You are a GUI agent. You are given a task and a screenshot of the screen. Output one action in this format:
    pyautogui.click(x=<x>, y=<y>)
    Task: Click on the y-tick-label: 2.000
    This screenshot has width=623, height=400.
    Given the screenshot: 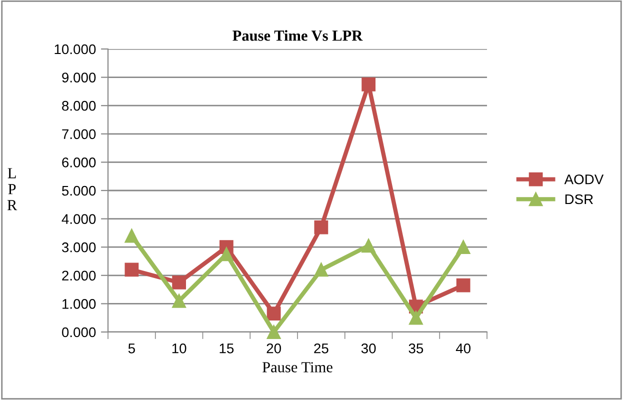 What is the action you would take?
    pyautogui.click(x=79, y=275)
    